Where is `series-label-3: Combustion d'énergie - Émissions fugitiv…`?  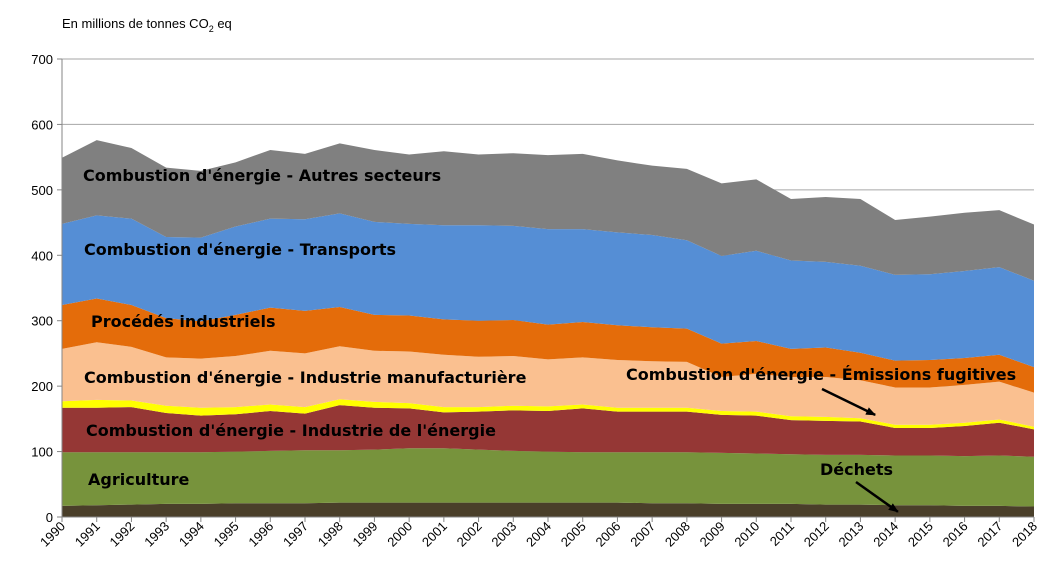
series-label-3: Combustion d'énergie - Émissions fugitiv… is located at coordinates (821, 374).